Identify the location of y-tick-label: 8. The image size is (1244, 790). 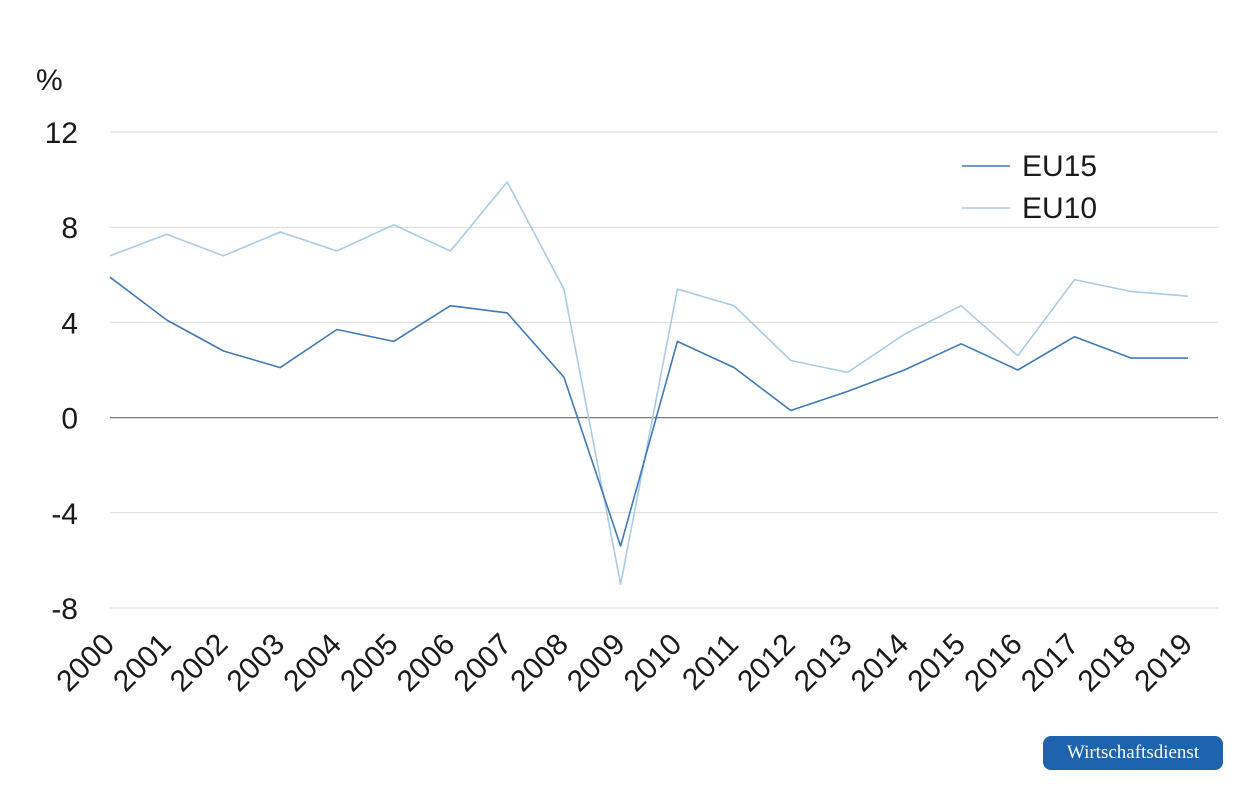
(69, 228).